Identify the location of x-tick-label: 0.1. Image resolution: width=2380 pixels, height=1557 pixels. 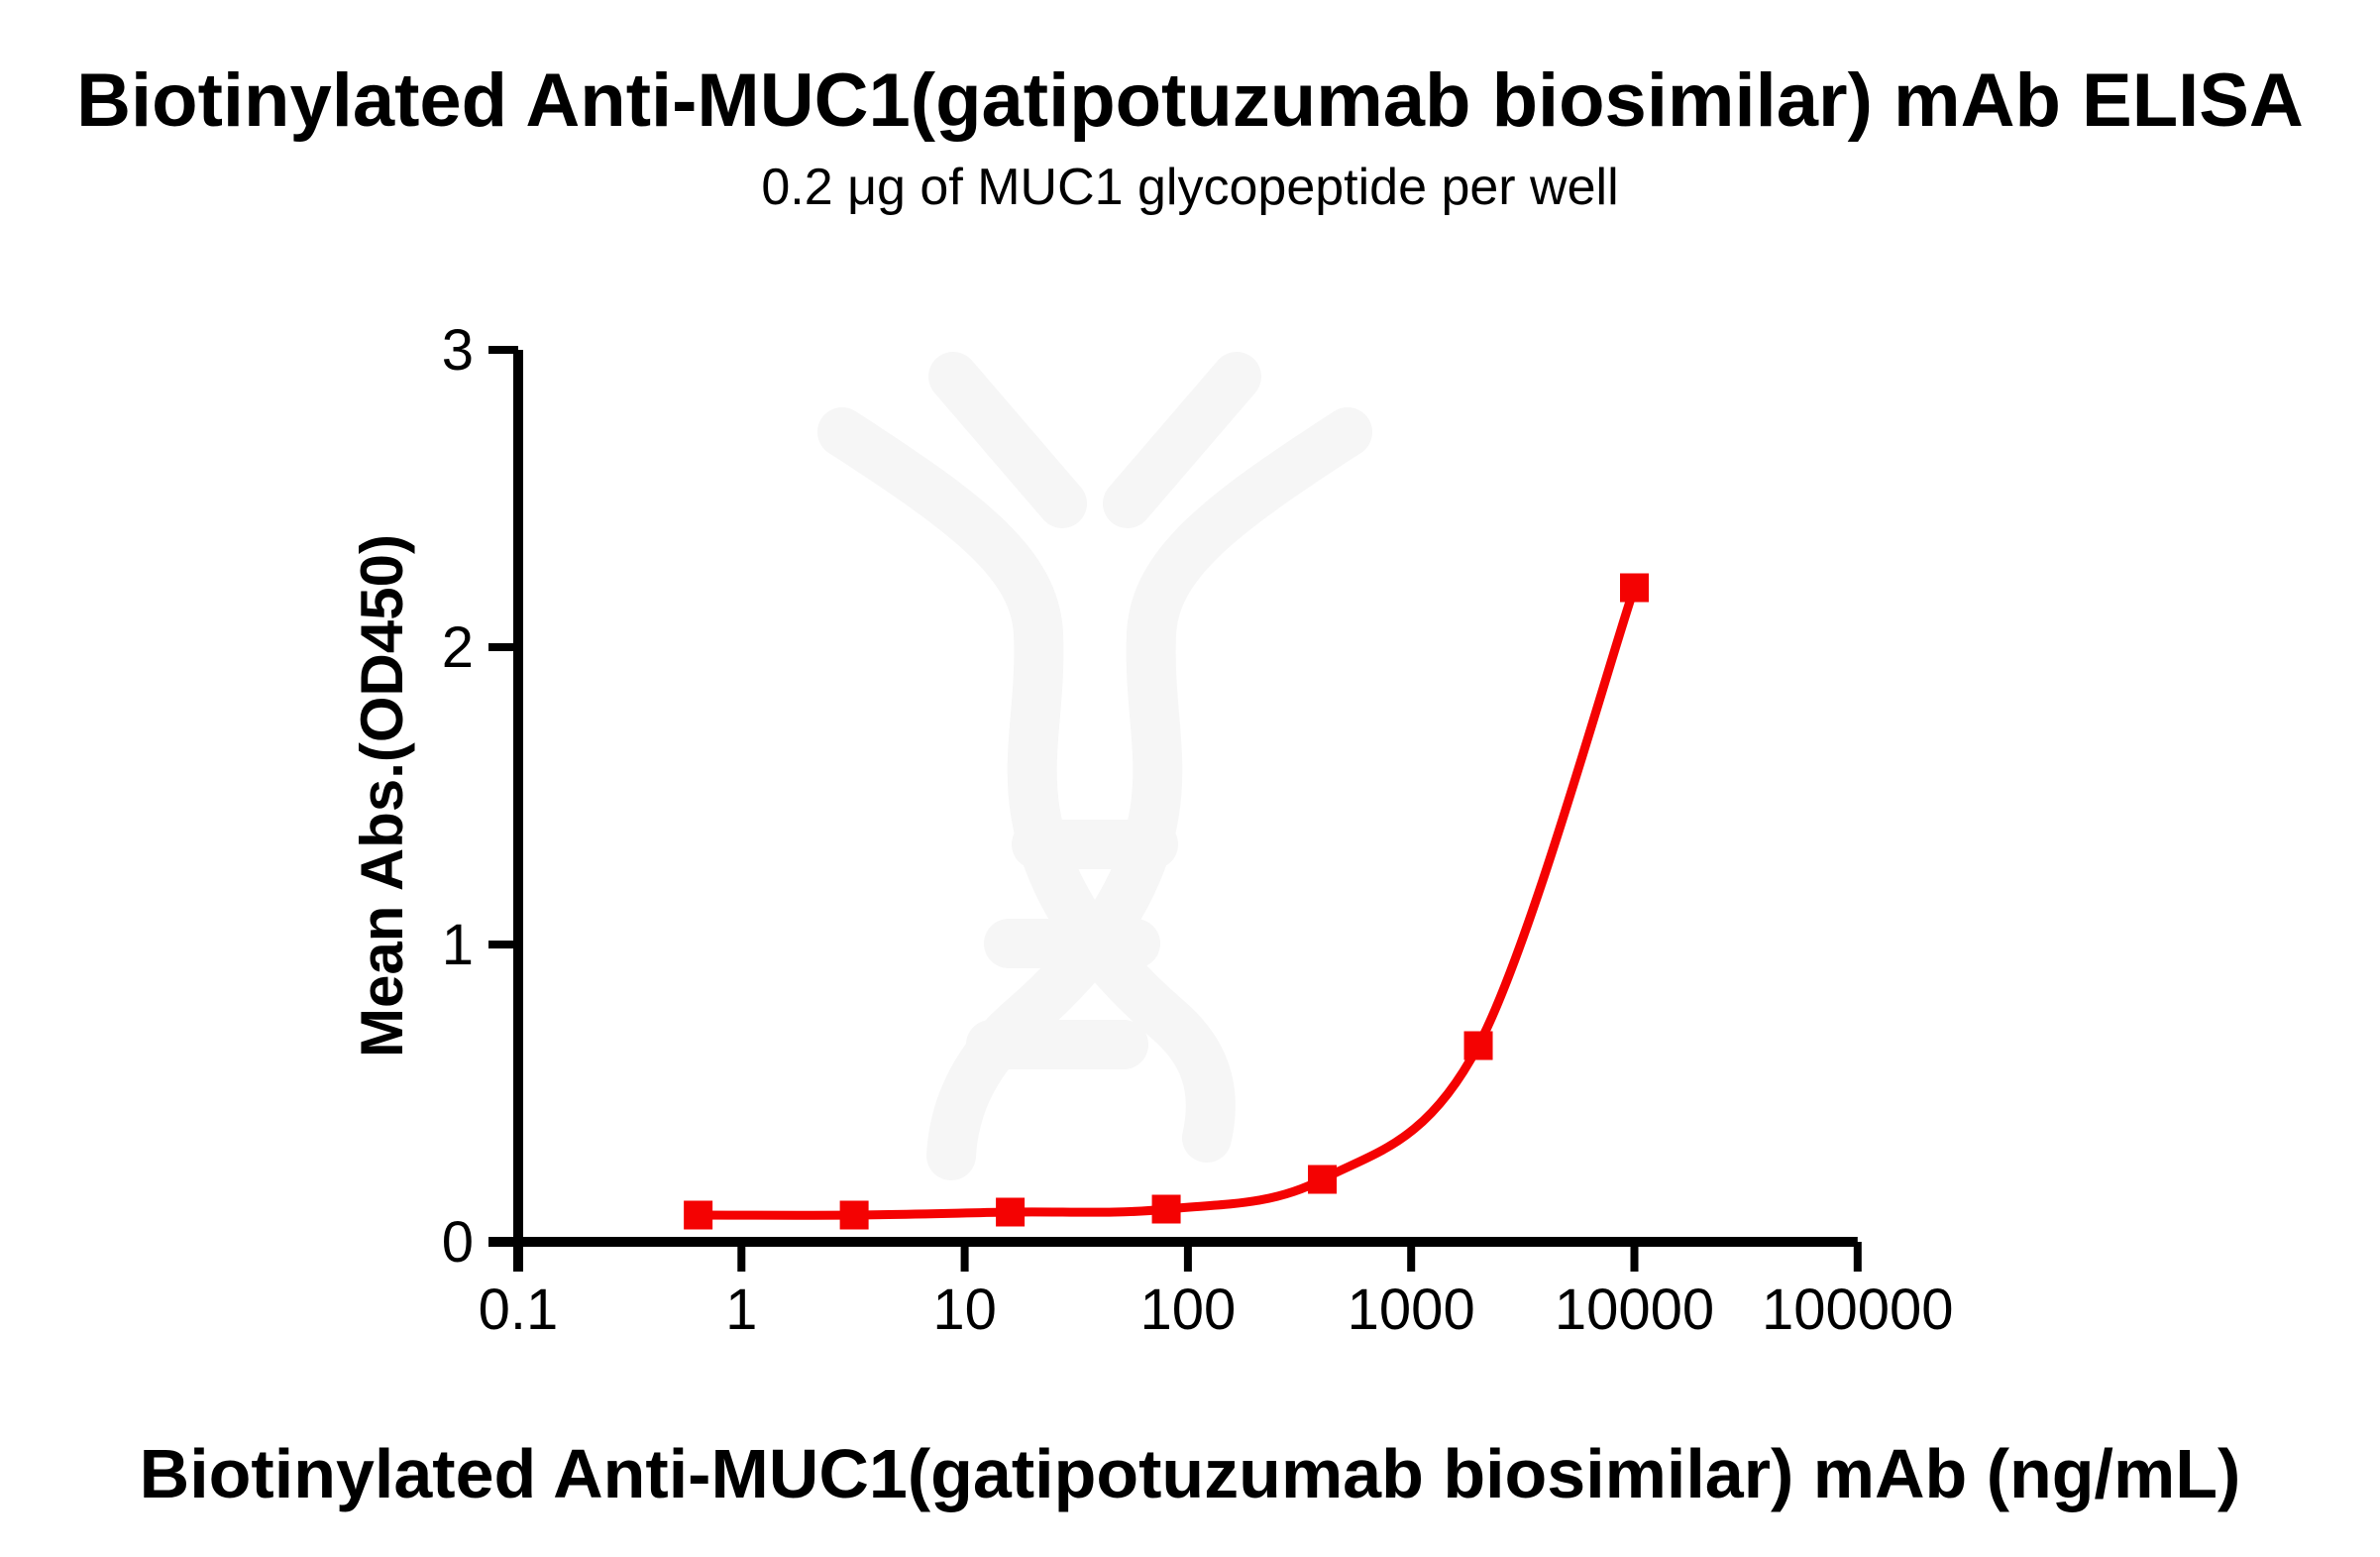
(519, 1310).